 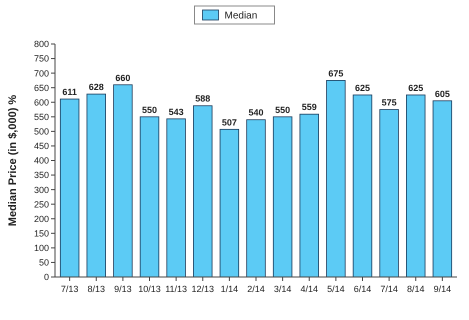 What do you see at coordinates (69, 289) in the screenshot?
I see `x-tick-label: 7/13` at bounding box center [69, 289].